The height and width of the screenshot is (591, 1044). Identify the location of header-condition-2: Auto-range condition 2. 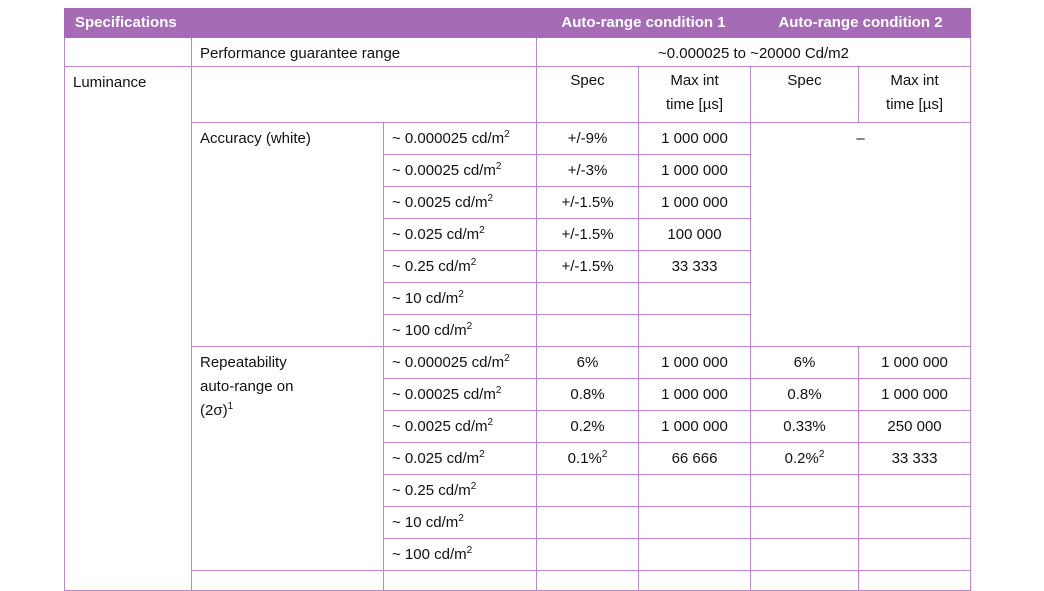
(861, 23).